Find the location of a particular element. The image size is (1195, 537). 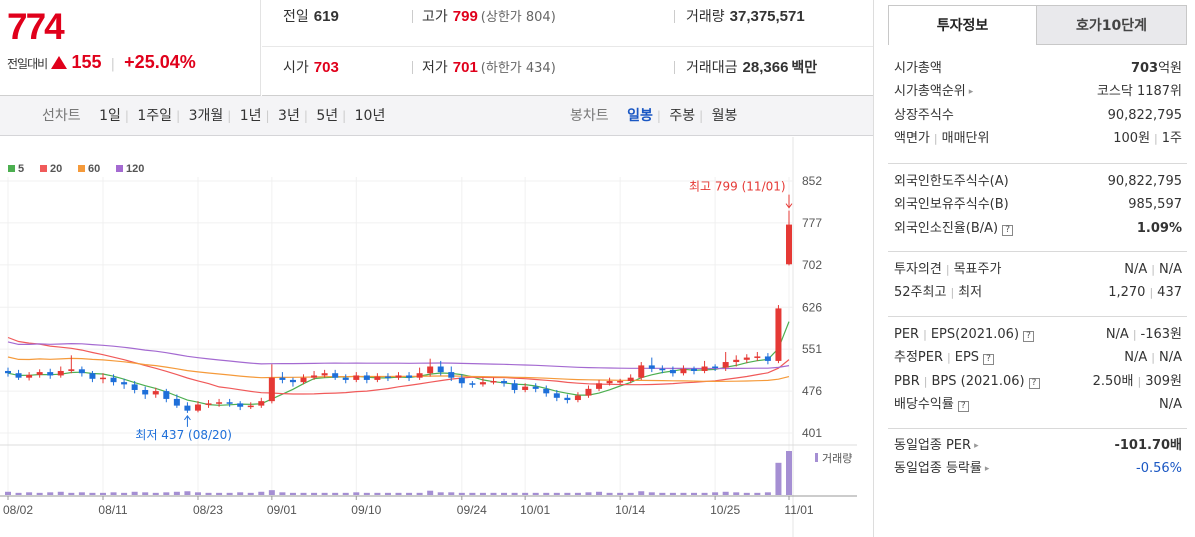

info-key-label: 배당수익률 is located at coordinates (924, 404).